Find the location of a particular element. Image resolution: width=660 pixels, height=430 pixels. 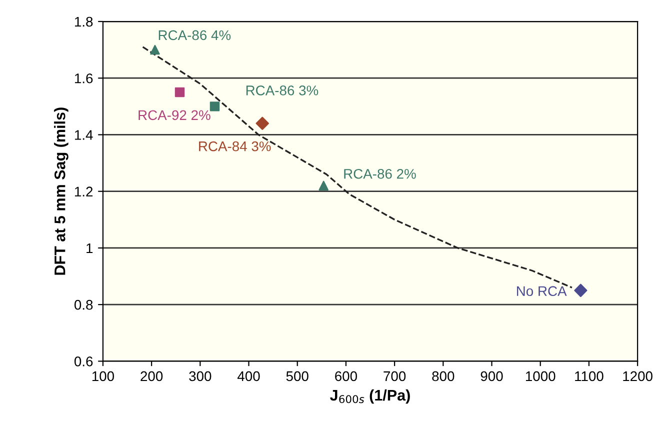

x-tick-label: 300 is located at coordinates (200, 376).